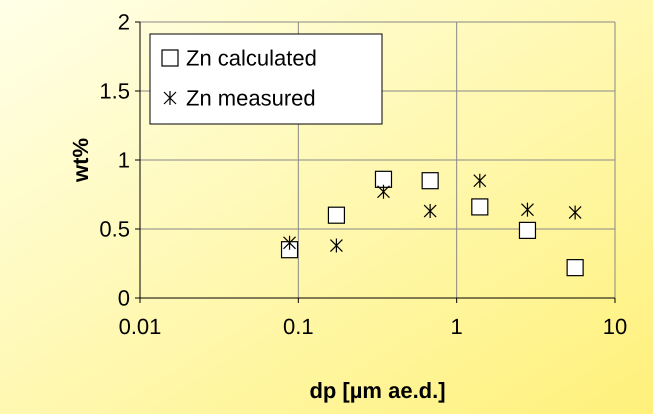 The image size is (653, 414). I want to click on y-tick-label: 0, so click(124, 298).